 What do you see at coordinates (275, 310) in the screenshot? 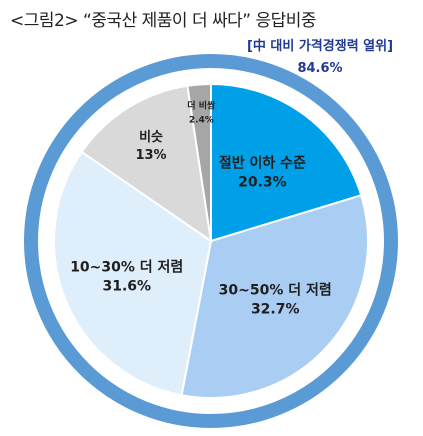
I see `slice-value-label: 32.7%` at bounding box center [275, 310].